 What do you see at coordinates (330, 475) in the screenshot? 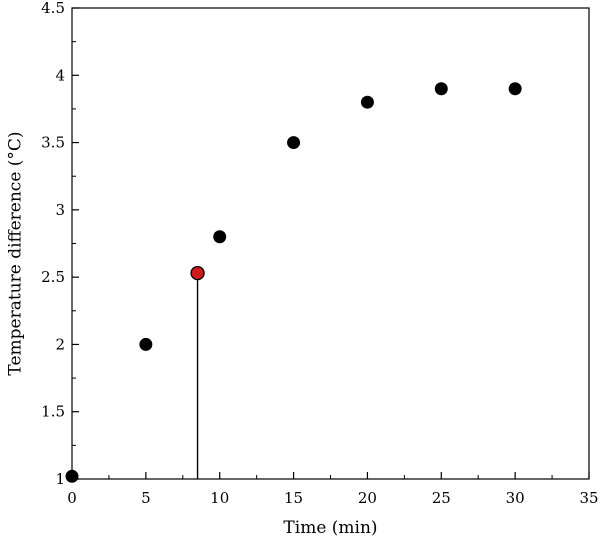
I see `x-axis-ticks` at bounding box center [330, 475].